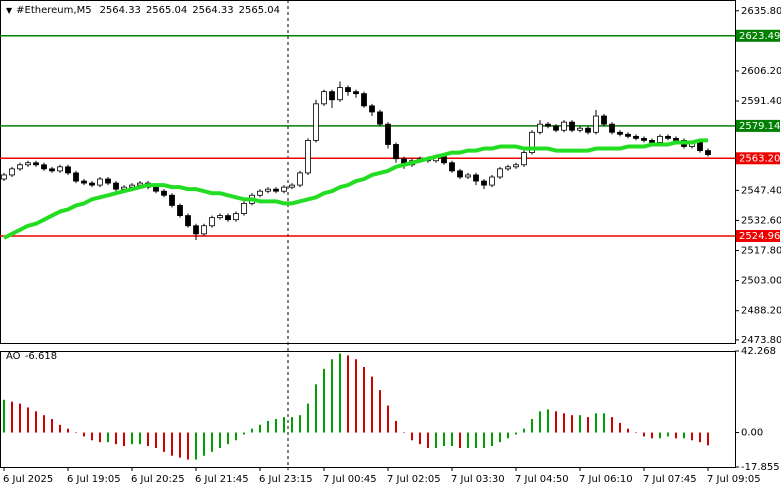 This screenshot has width=781, height=489. I want to click on symbol: #Ethereum,M5, so click(53, 10).